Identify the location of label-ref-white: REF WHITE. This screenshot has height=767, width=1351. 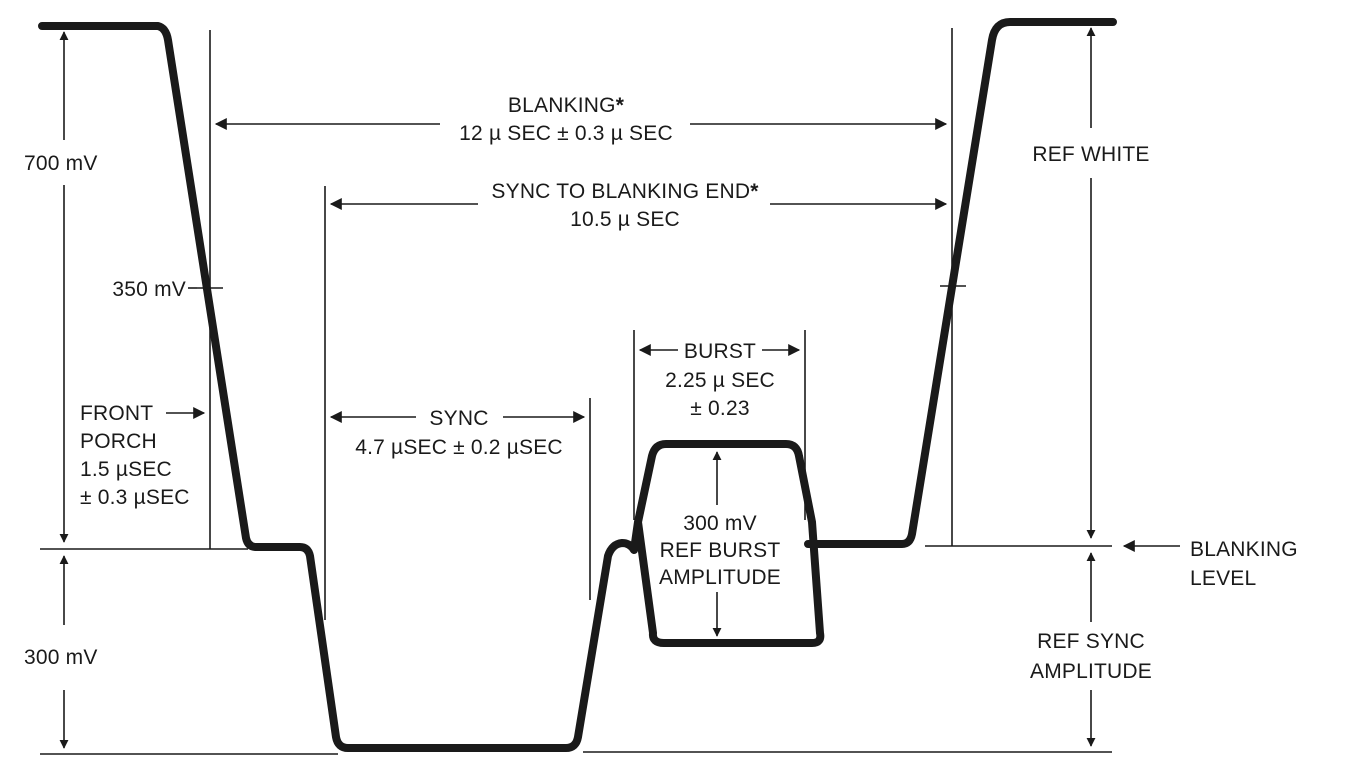
(1090, 154).